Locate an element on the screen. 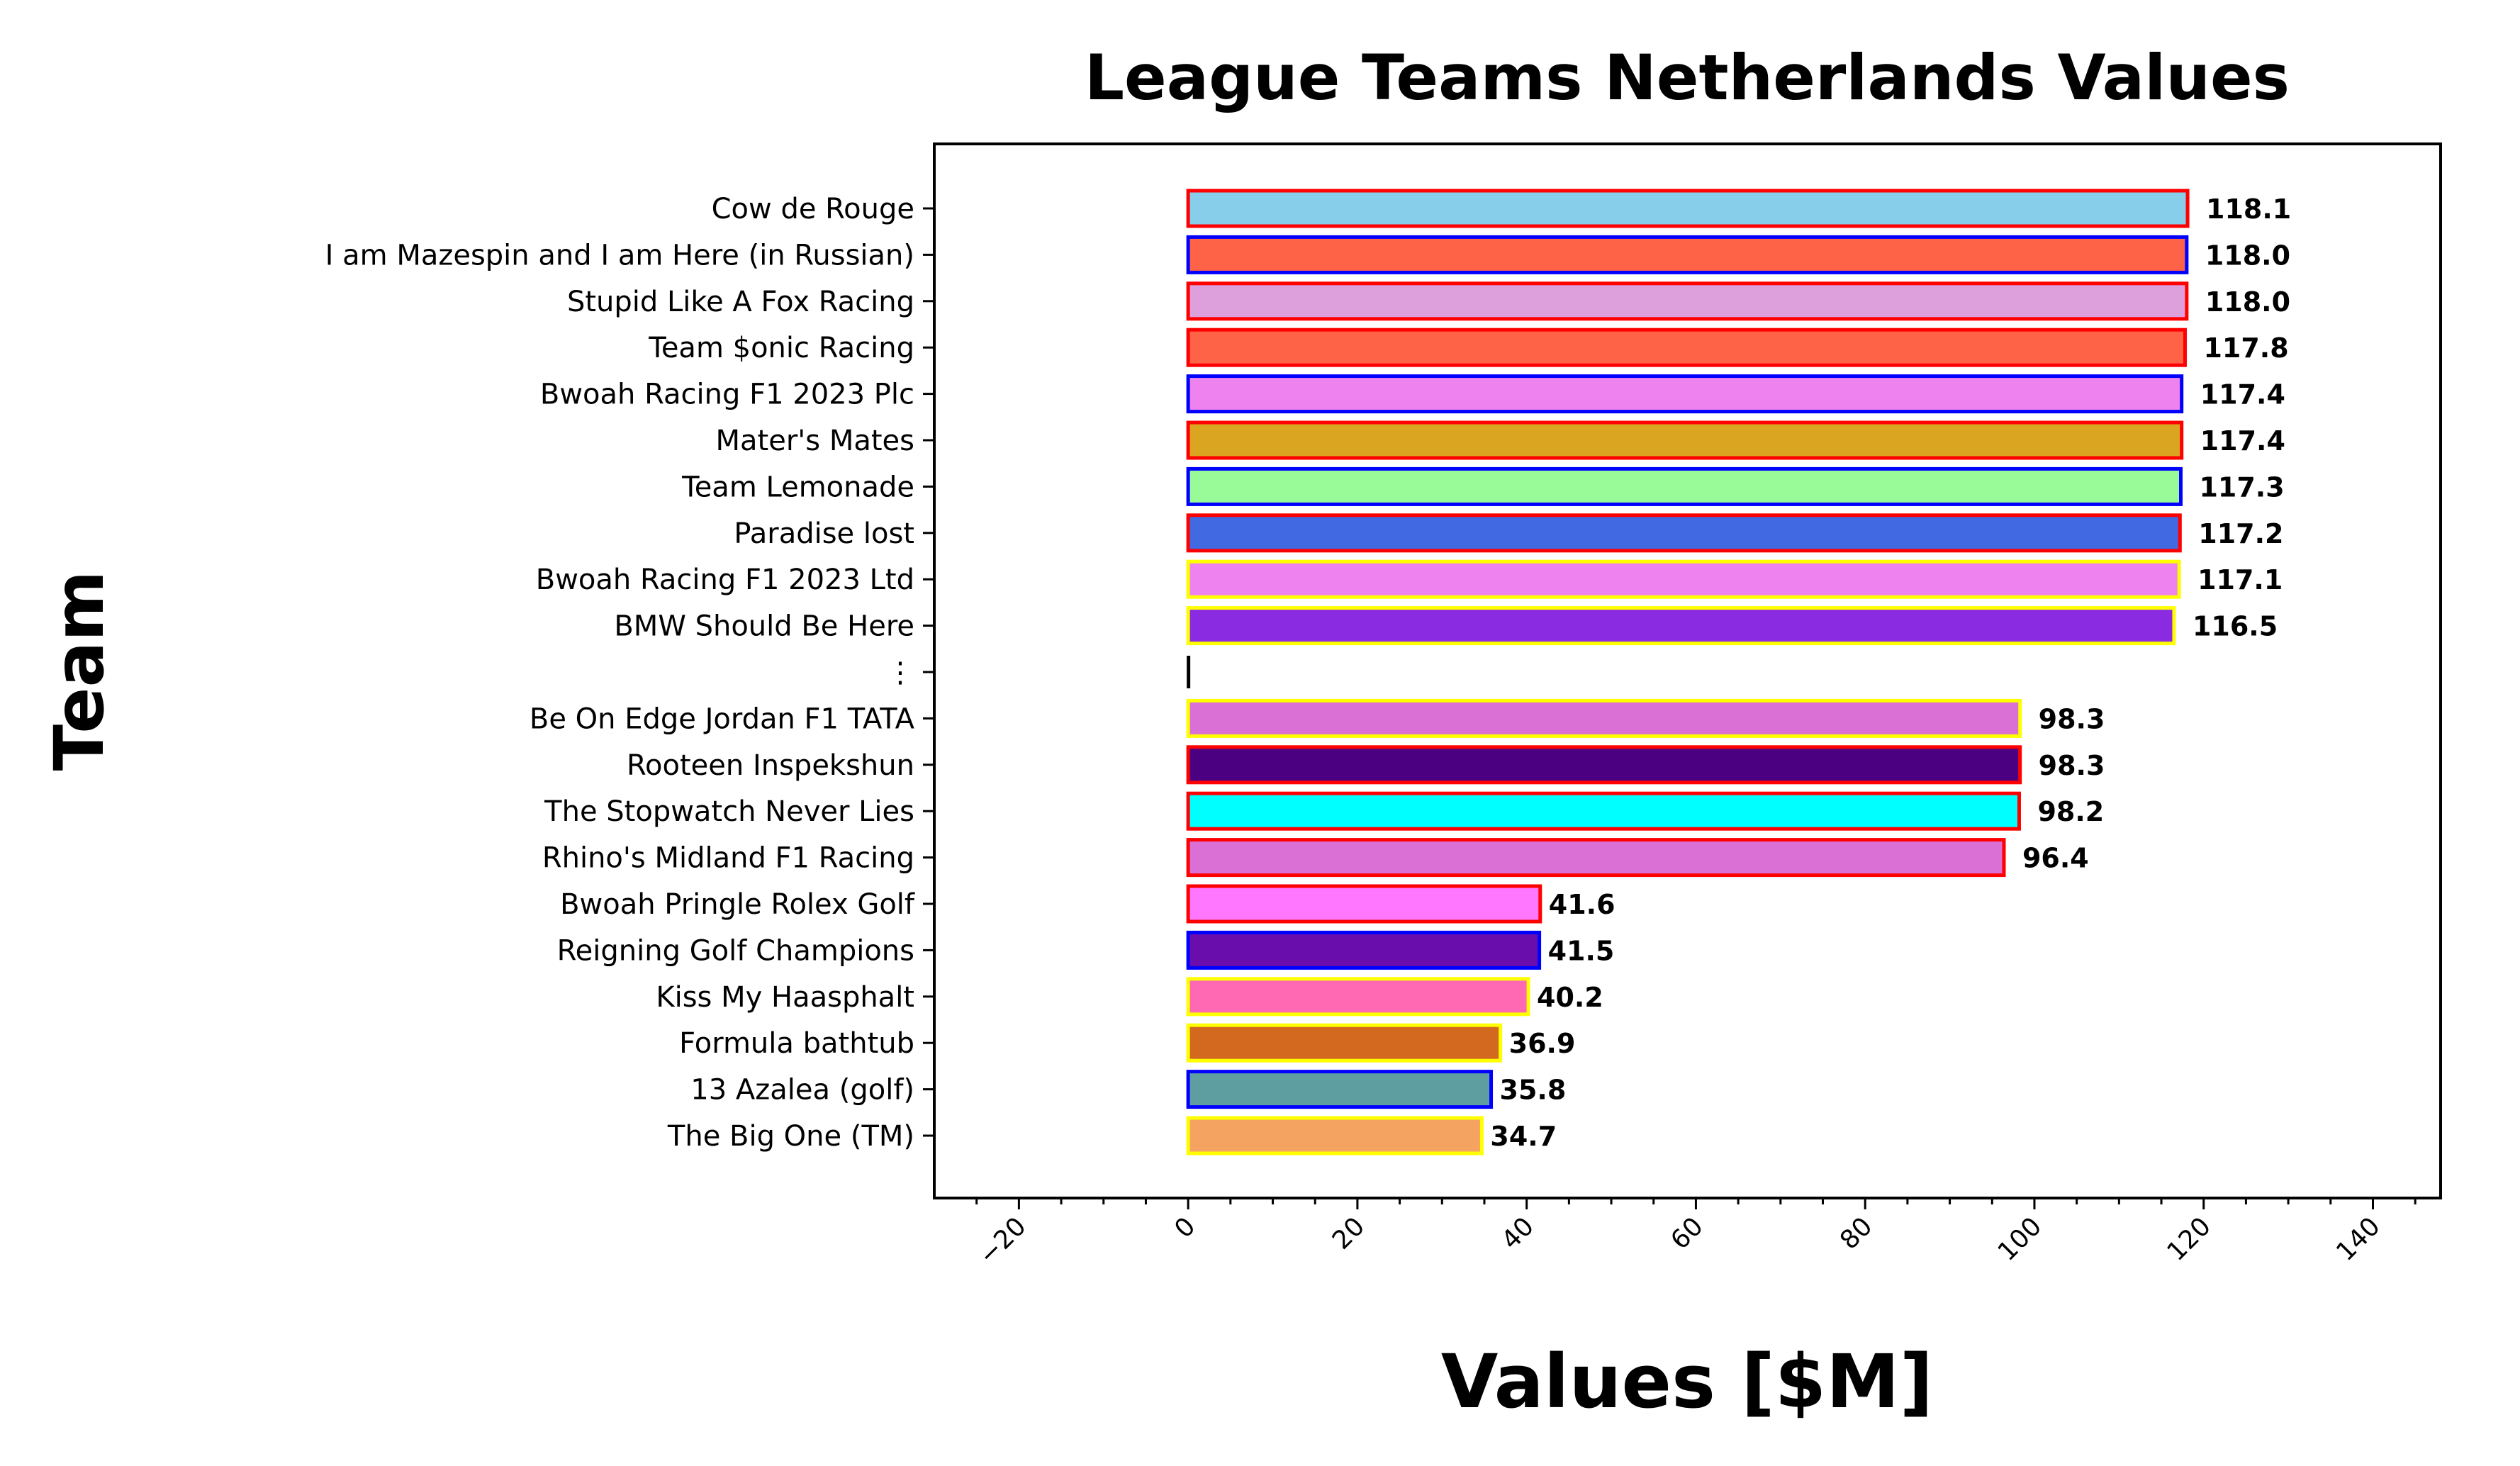 The width and height of the screenshot is (2520, 1466). y-tick-label: I am Mazespin and I am Here (in Russian) is located at coordinates (620, 255).